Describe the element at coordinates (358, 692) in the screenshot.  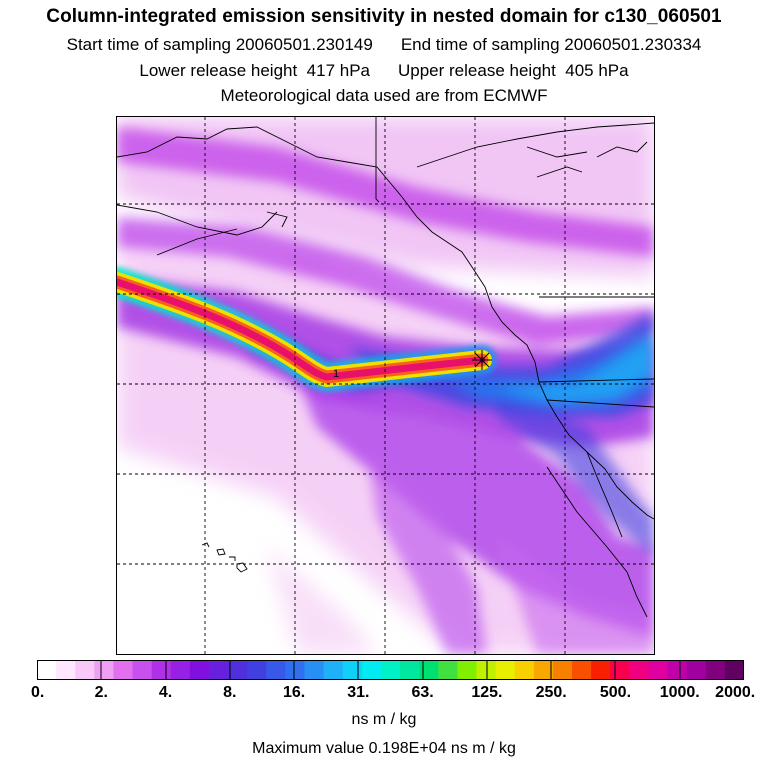
I see `colorbar-tick-label: 31.` at that location.